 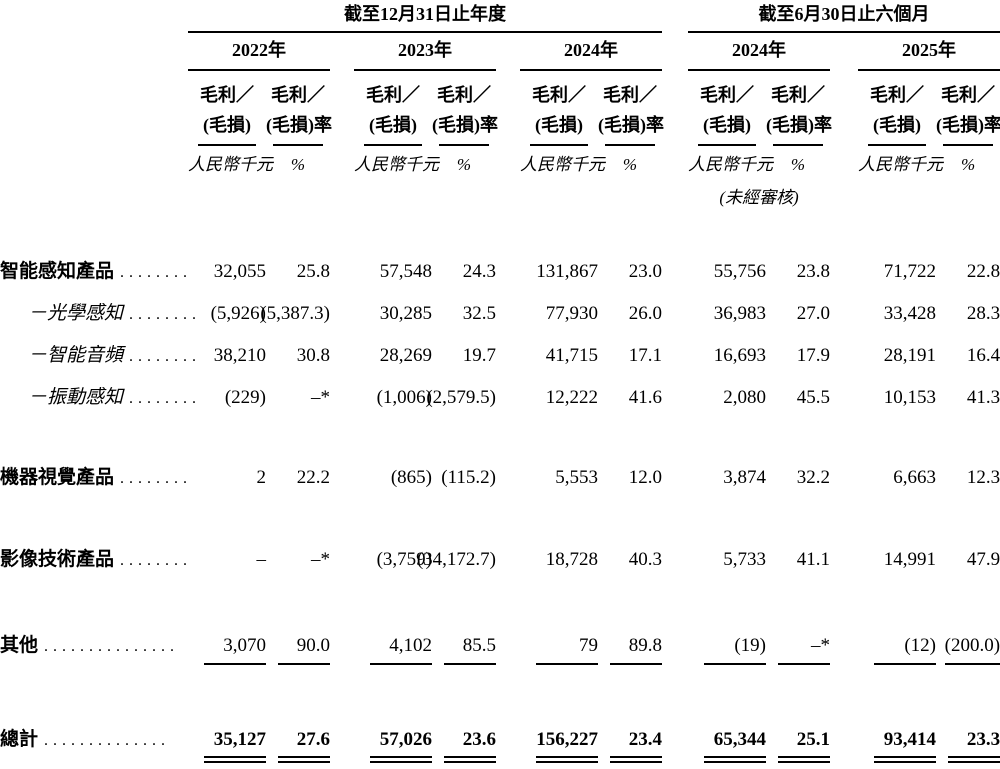 I want to click on period-header-row: 截至12月31日止年度 截至6月30日止六個月, so click(x=500, y=16).